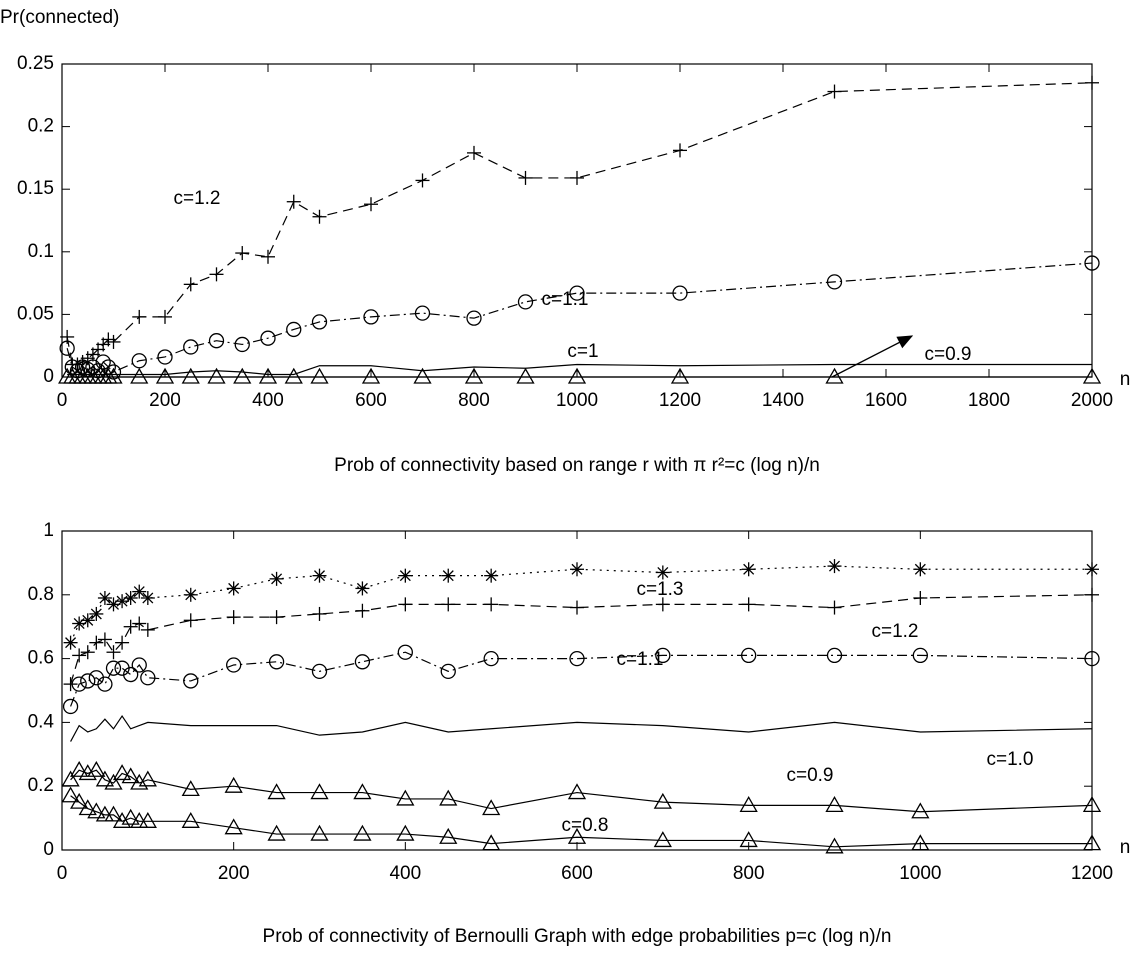  Describe the element at coordinates (894, 631) in the screenshot. I see `annotation: c=1.2` at that location.